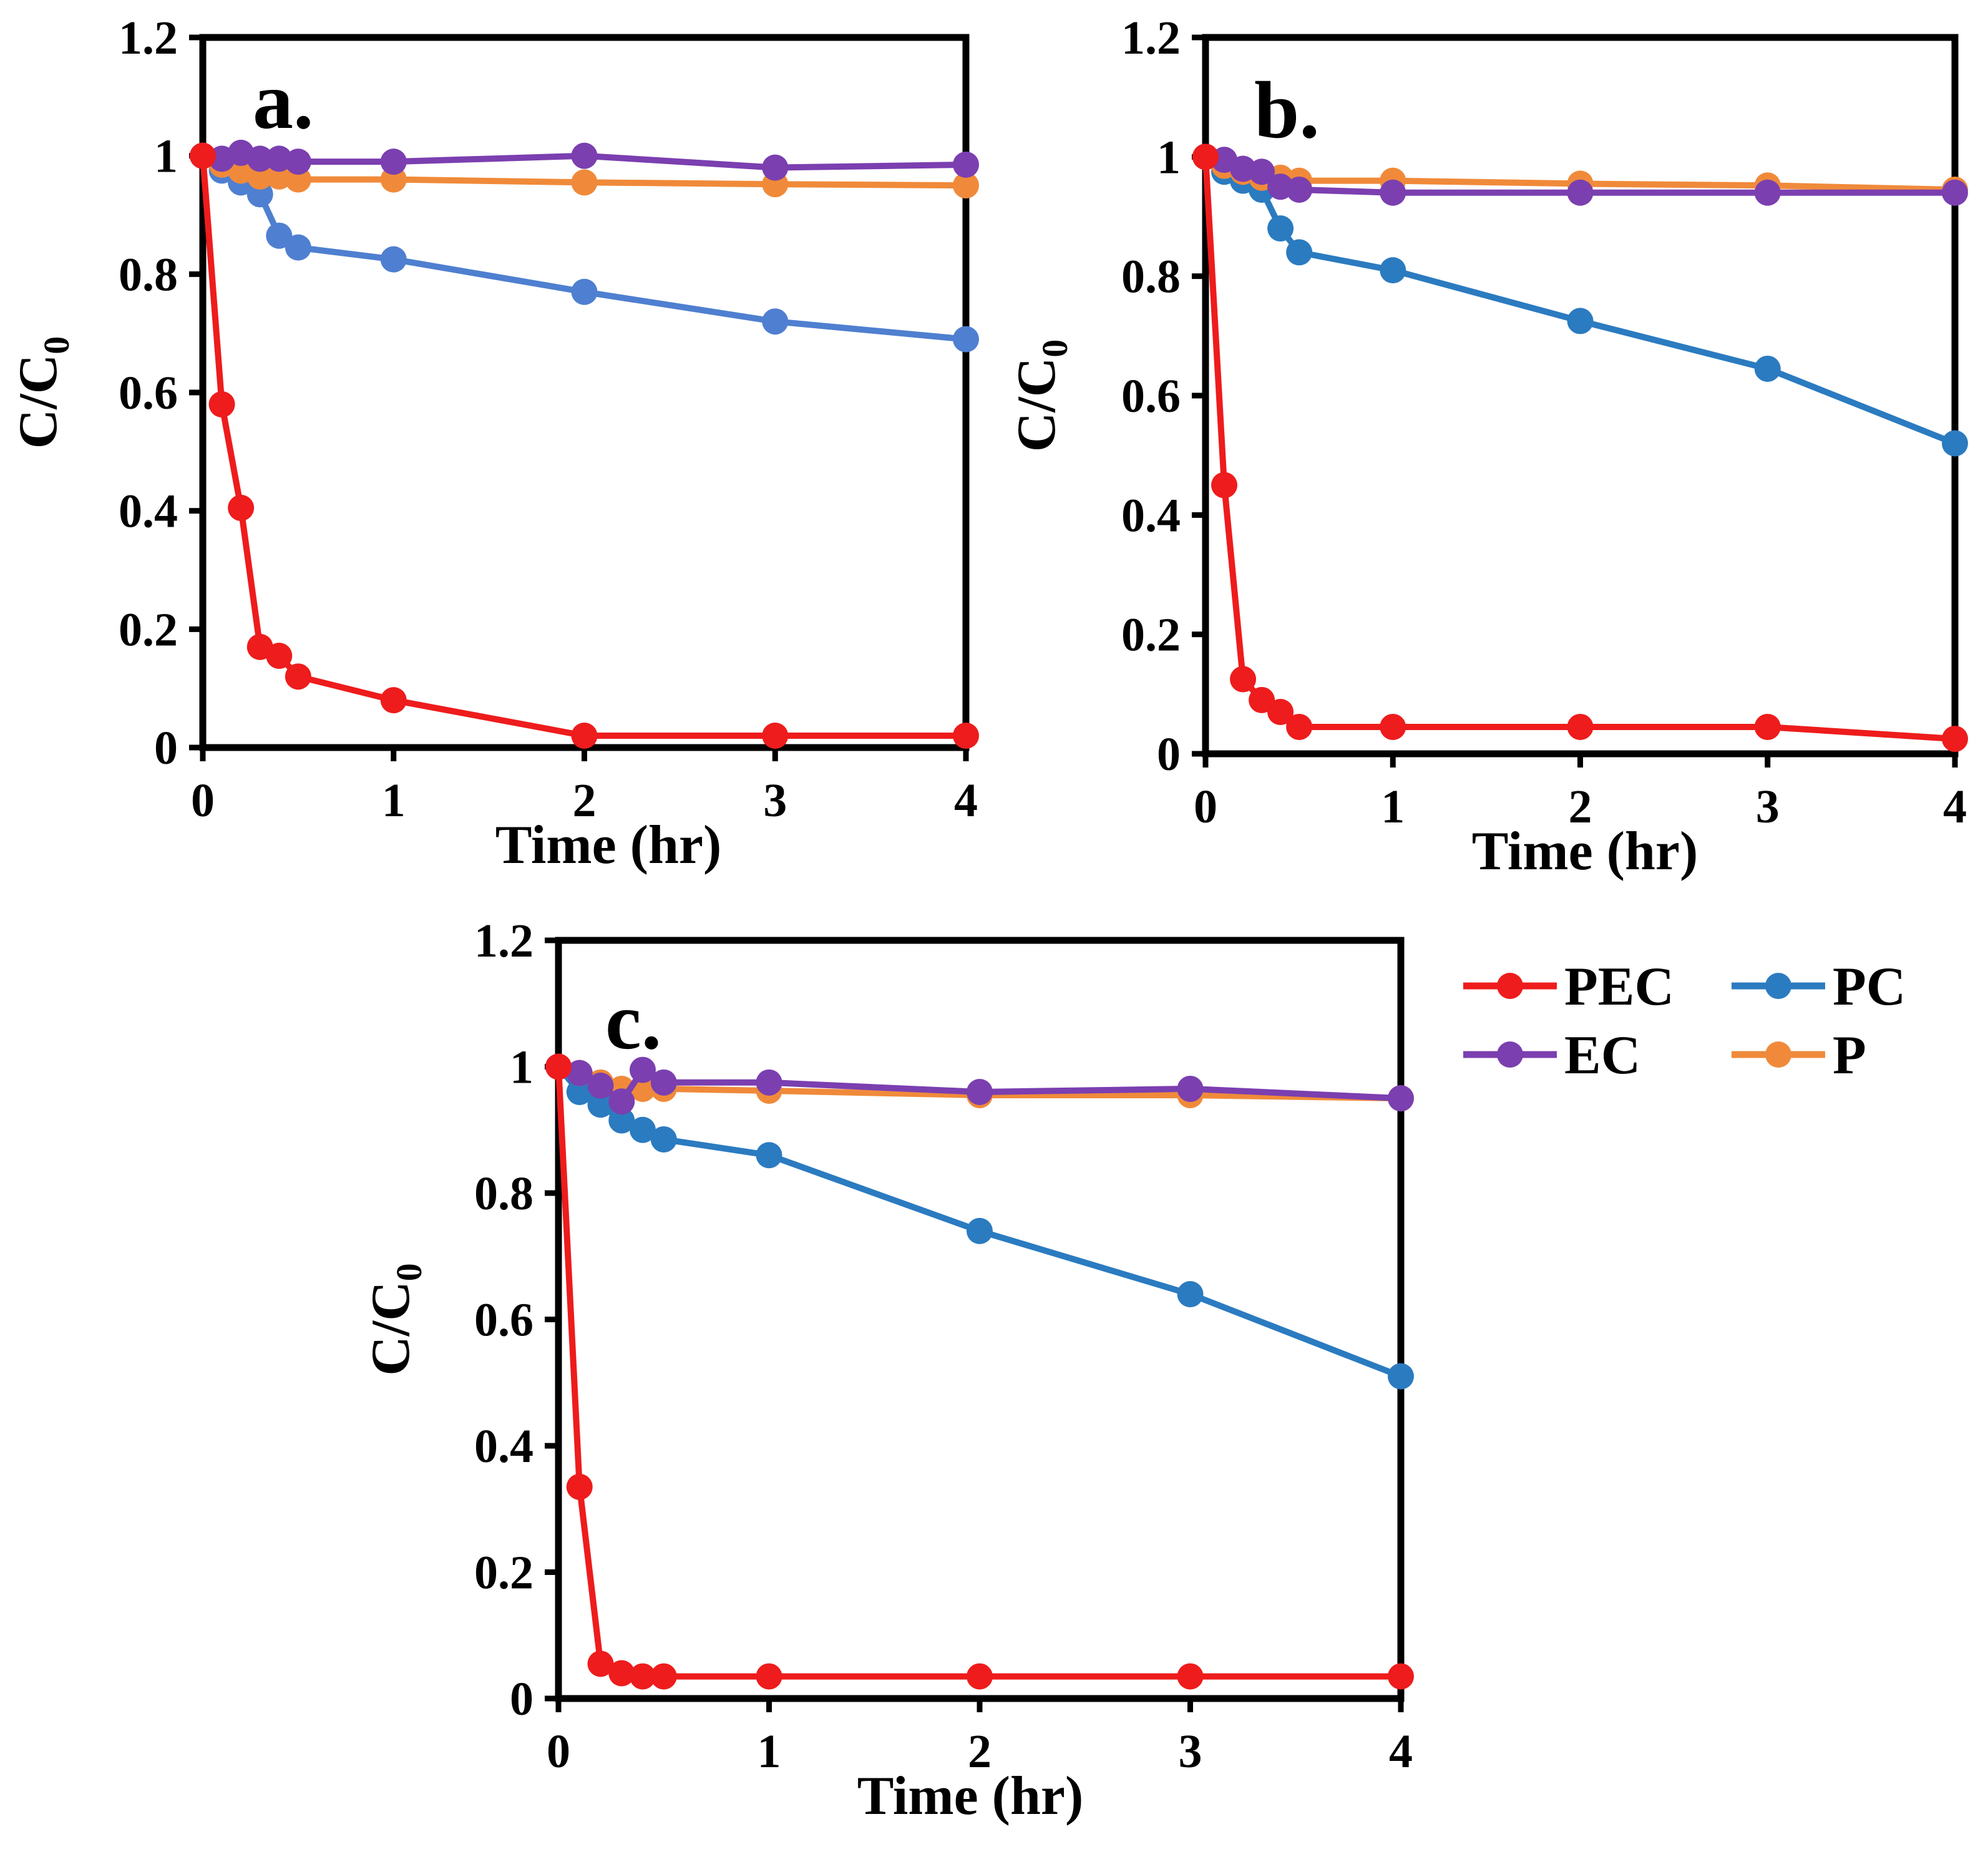 Image resolution: width=1988 pixels, height=1862 pixels. What do you see at coordinates (1869, 987) in the screenshot?
I see `legend-label: PC` at bounding box center [1869, 987].